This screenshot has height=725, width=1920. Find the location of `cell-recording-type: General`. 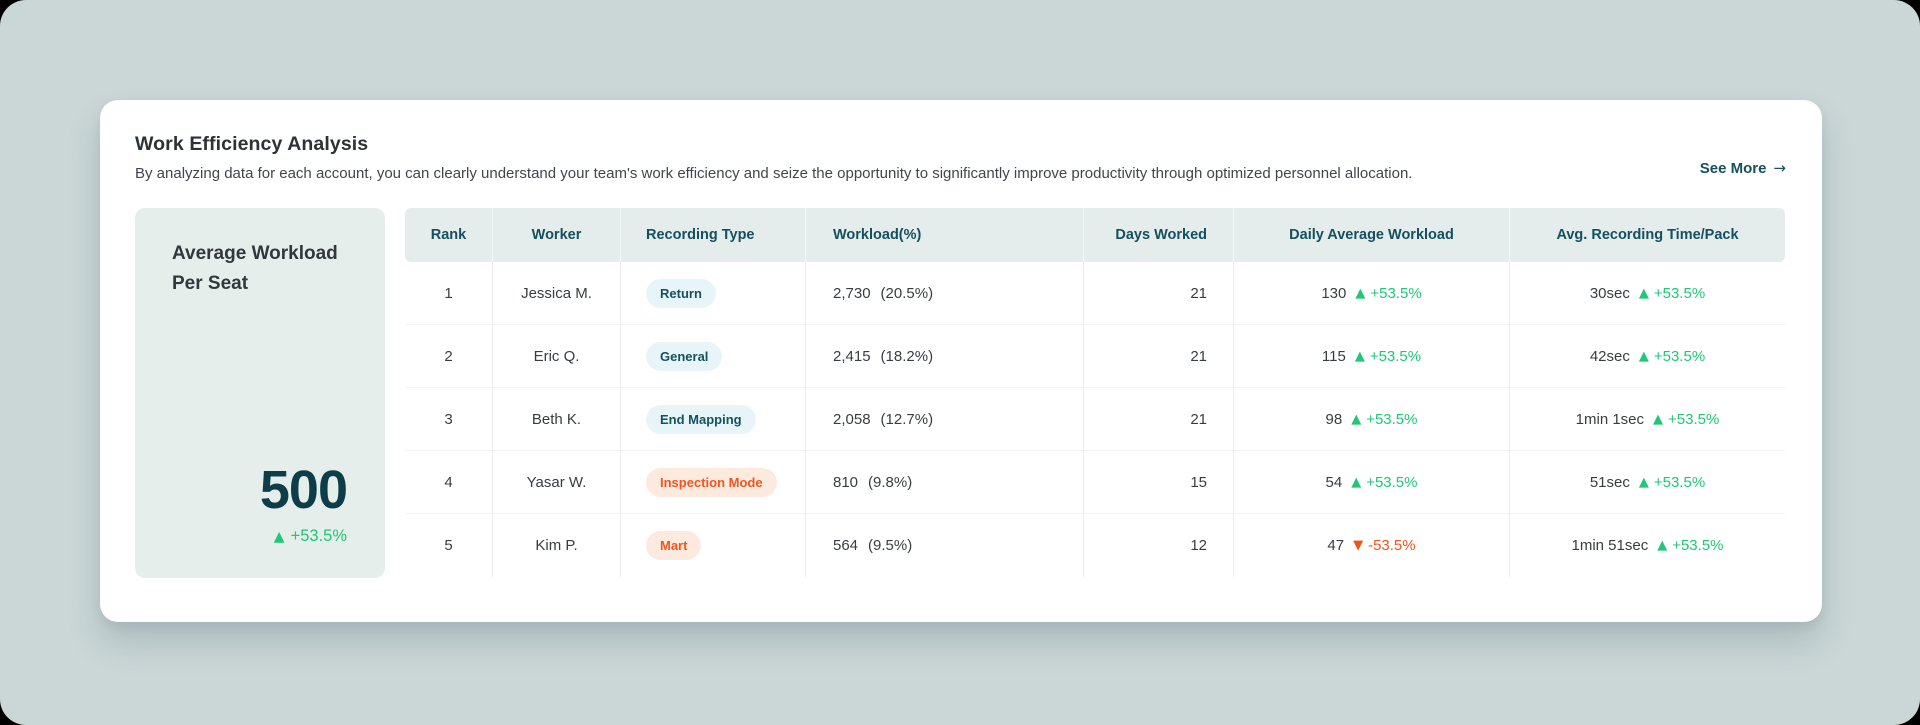

cell-recording-type: General is located at coordinates (713, 356).